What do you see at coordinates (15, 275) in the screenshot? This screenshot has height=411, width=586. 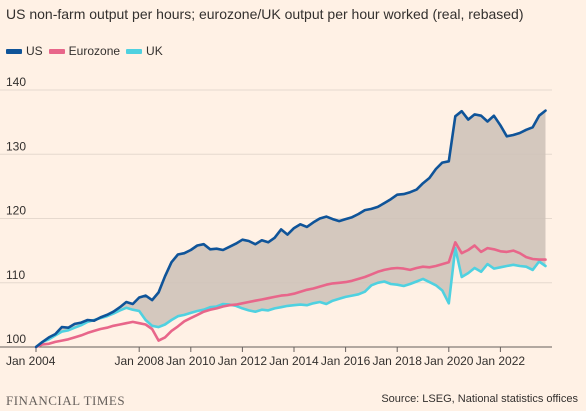 I see `y-tick-label-110: 110` at bounding box center [15, 275].